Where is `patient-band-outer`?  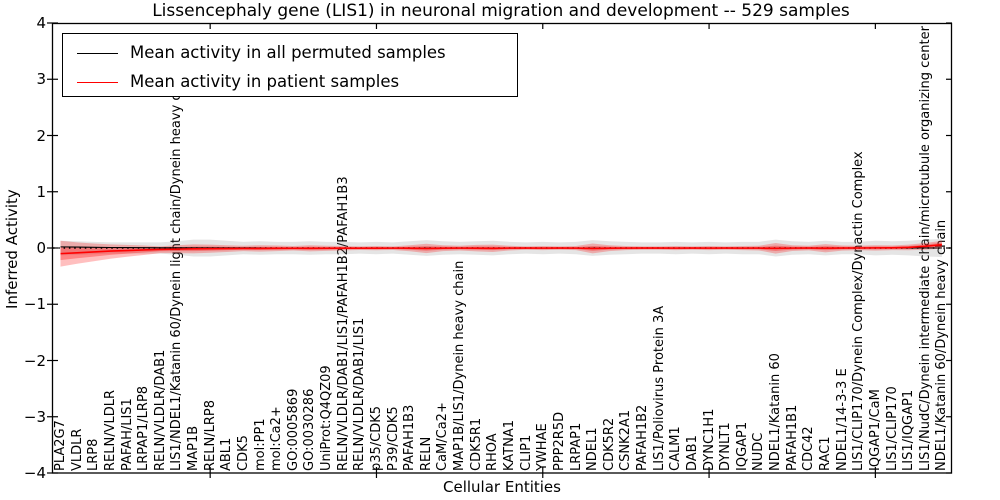
patient-band-outer is located at coordinates (501, 253).